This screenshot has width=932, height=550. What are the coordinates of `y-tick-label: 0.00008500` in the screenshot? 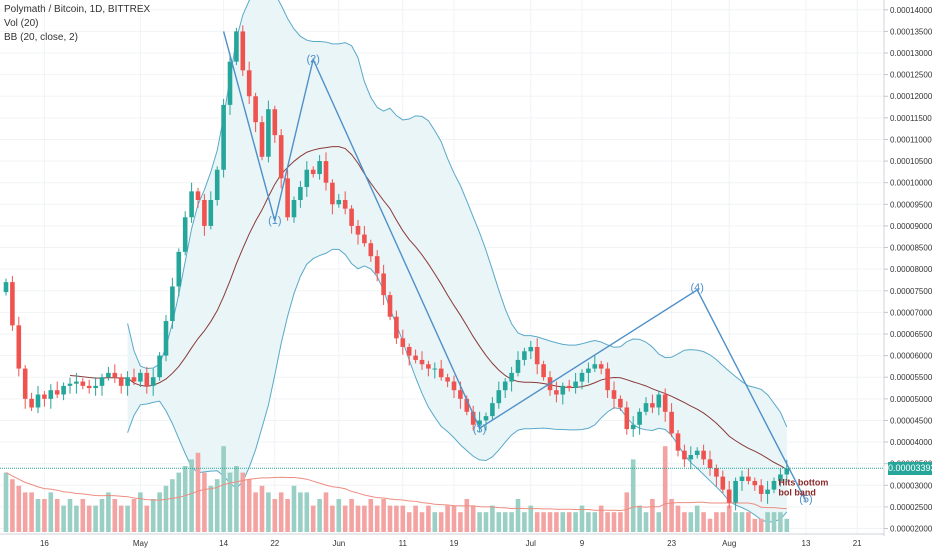 It's located at (911, 248).